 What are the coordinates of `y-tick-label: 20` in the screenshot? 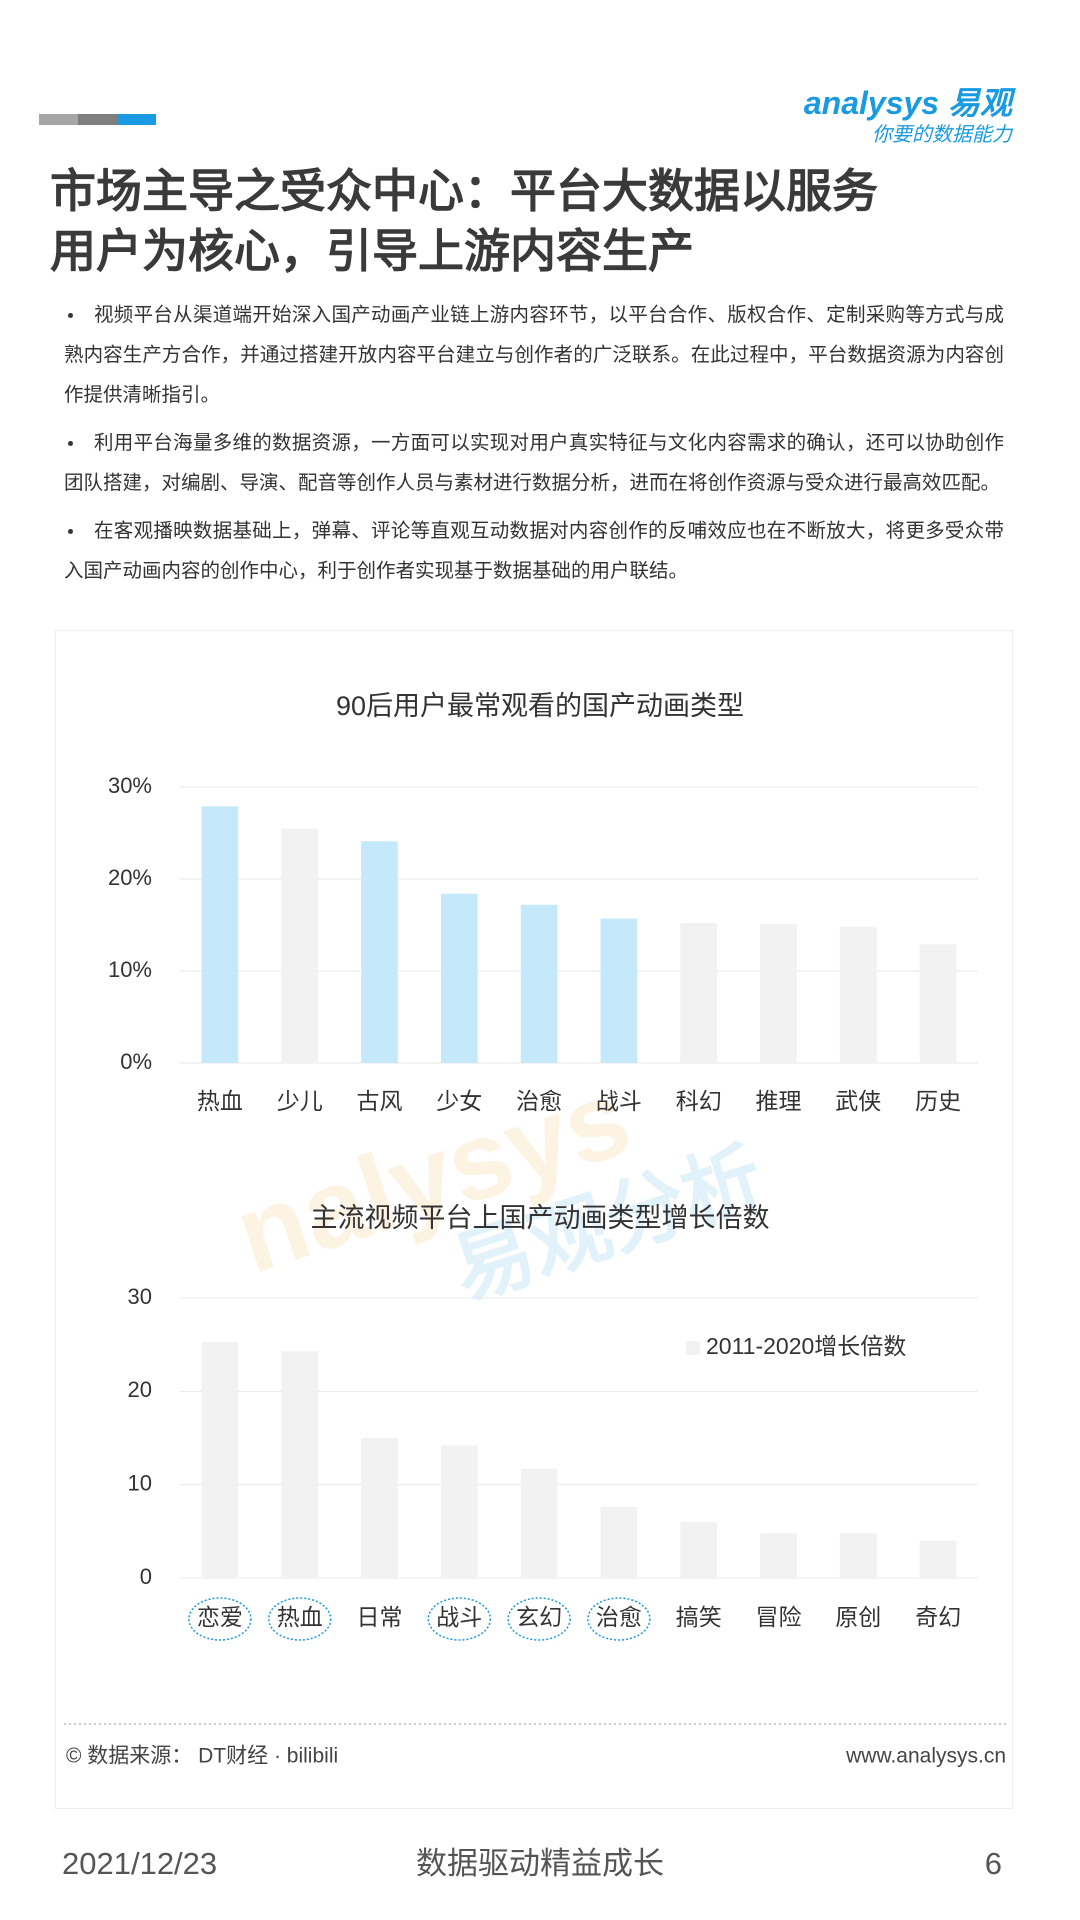 It's located at (140, 1389).